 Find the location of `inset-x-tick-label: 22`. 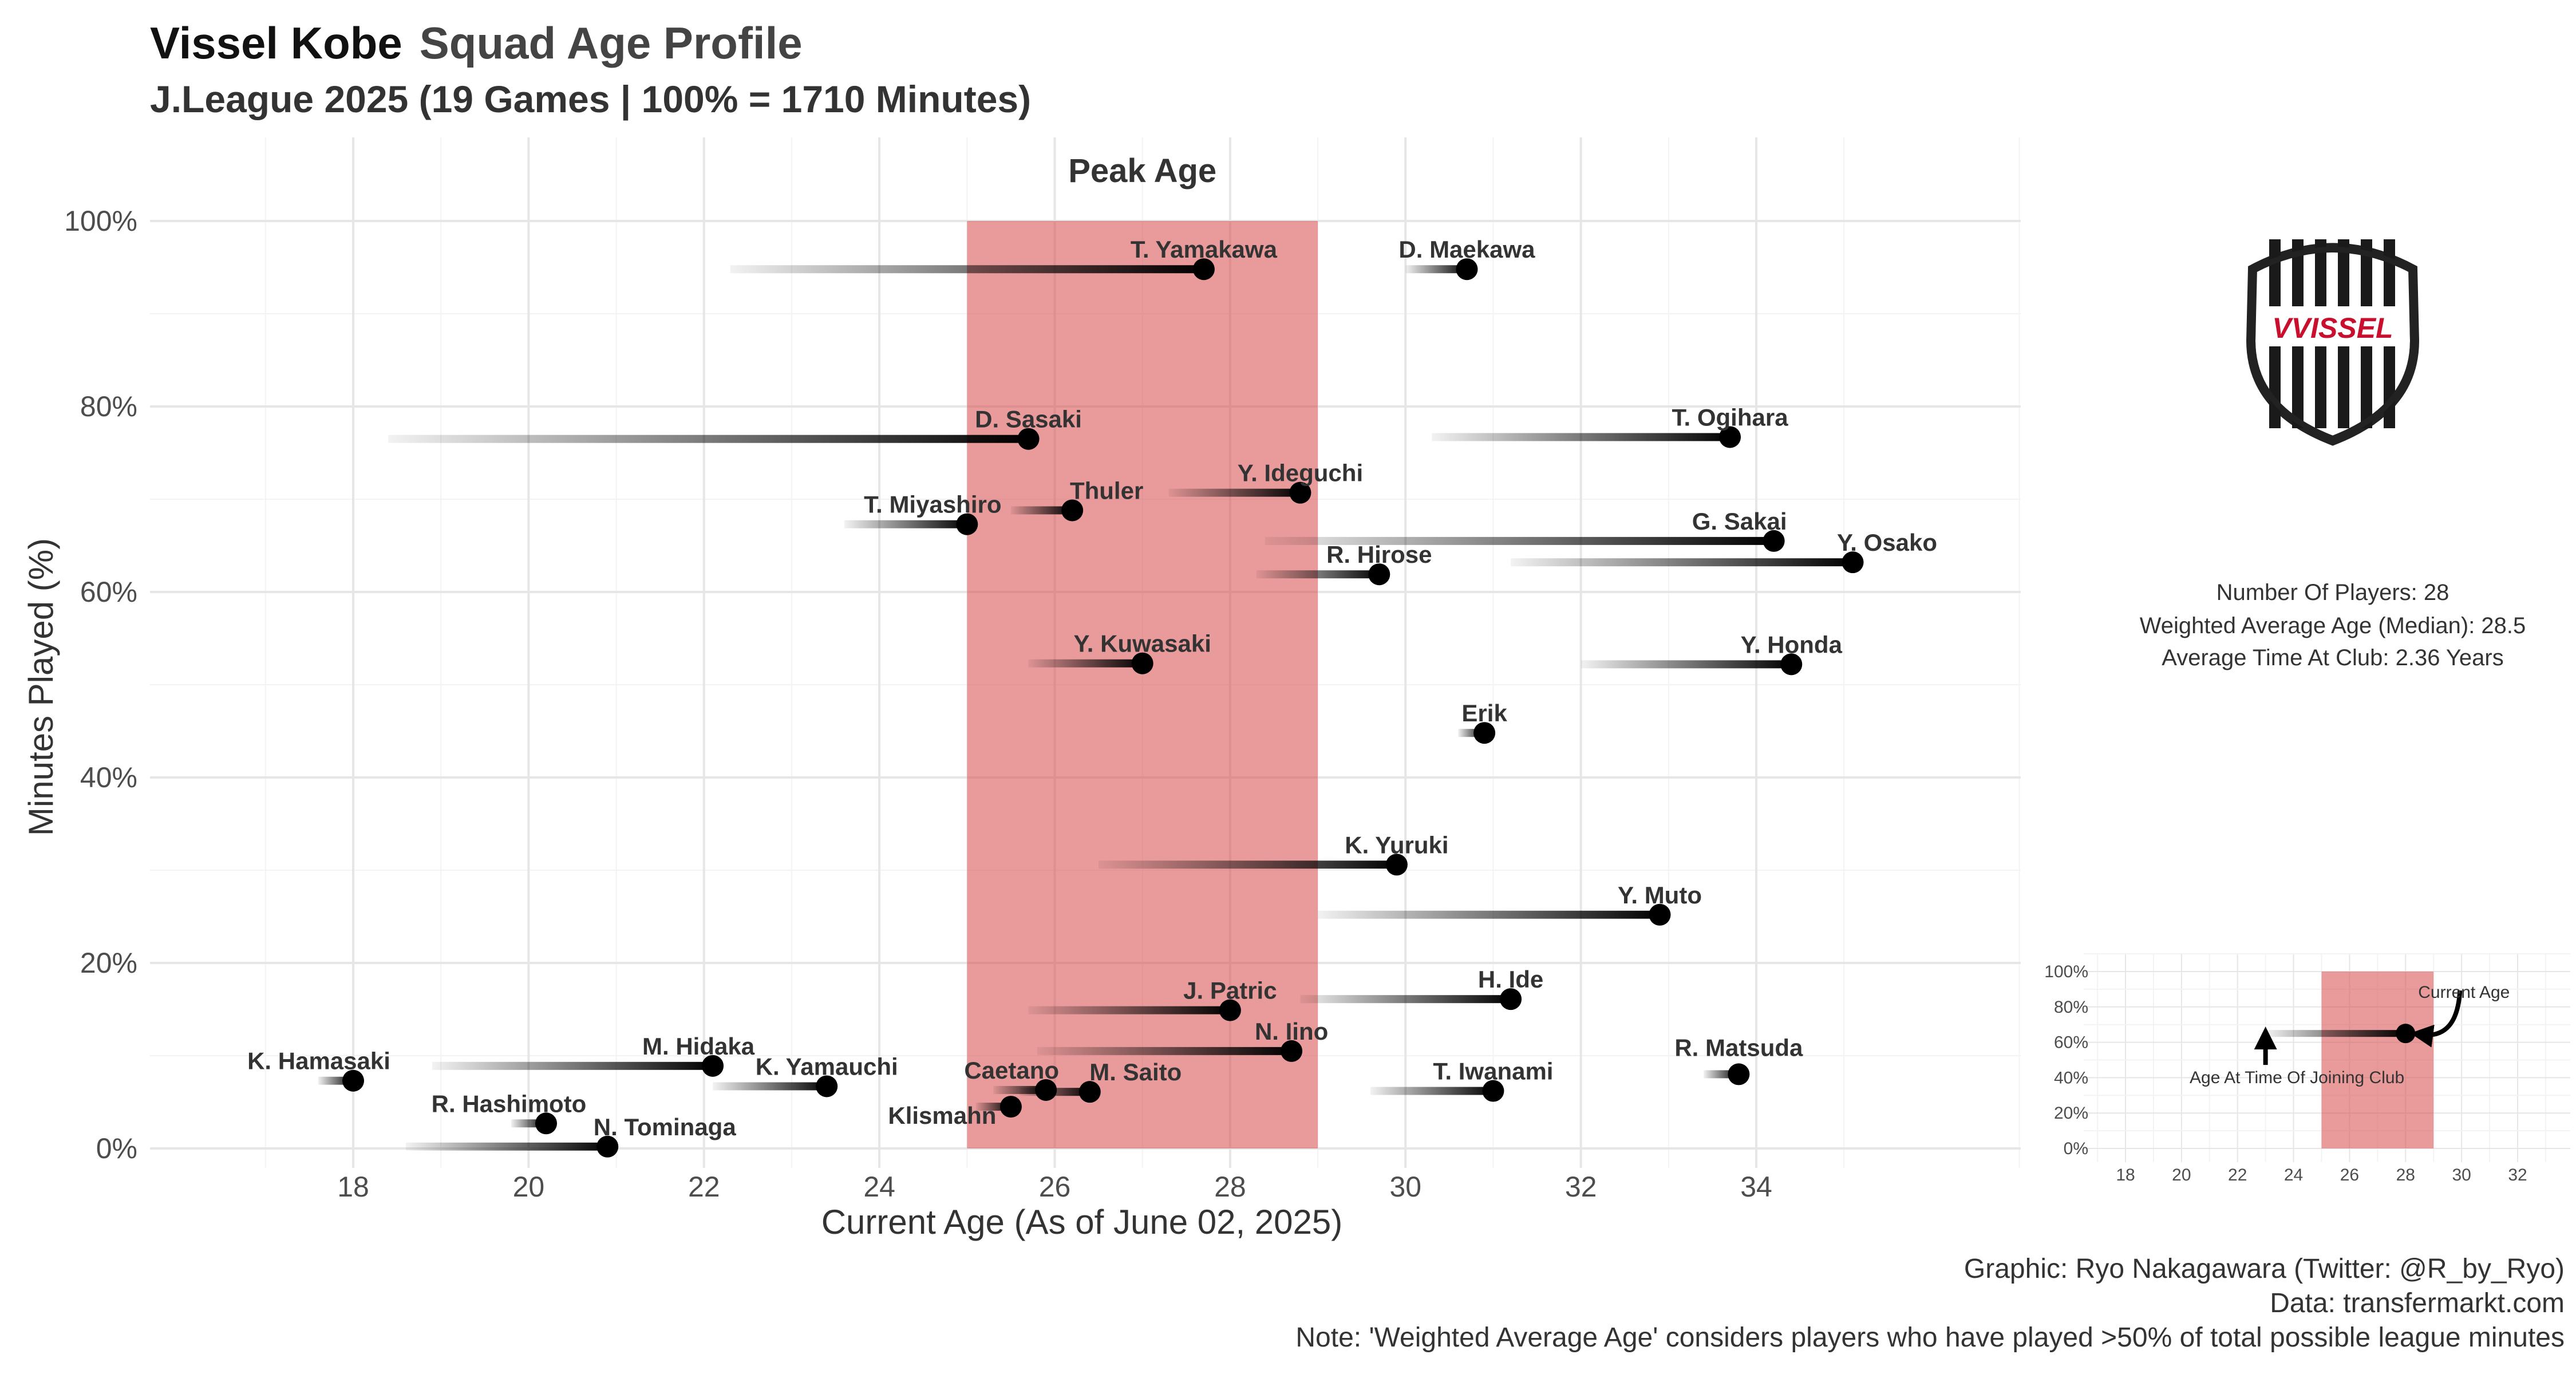

inset-x-tick-label: 22 is located at coordinates (2237, 1175).